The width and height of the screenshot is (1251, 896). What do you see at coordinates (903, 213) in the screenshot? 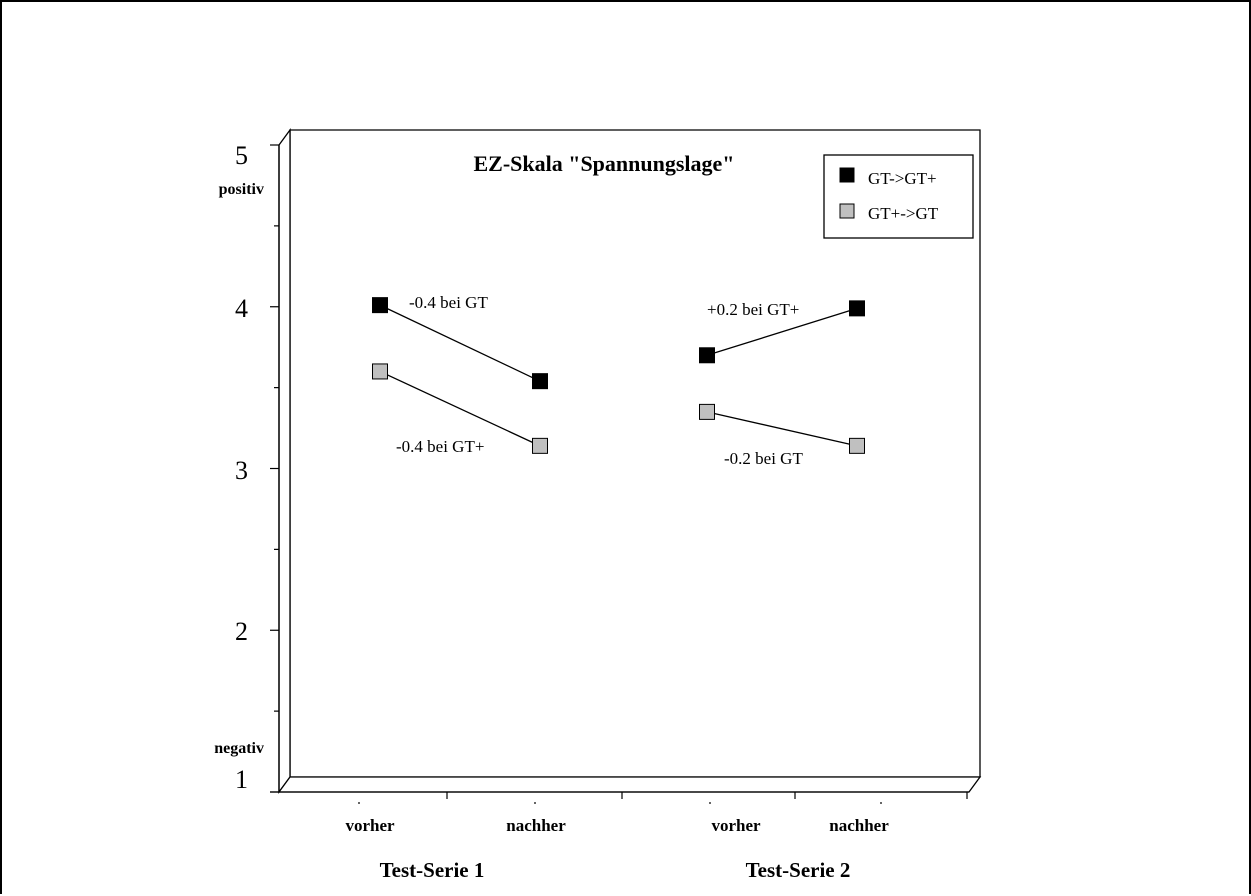
I see `legend-label-series-2: GT+->GT` at bounding box center [903, 213].